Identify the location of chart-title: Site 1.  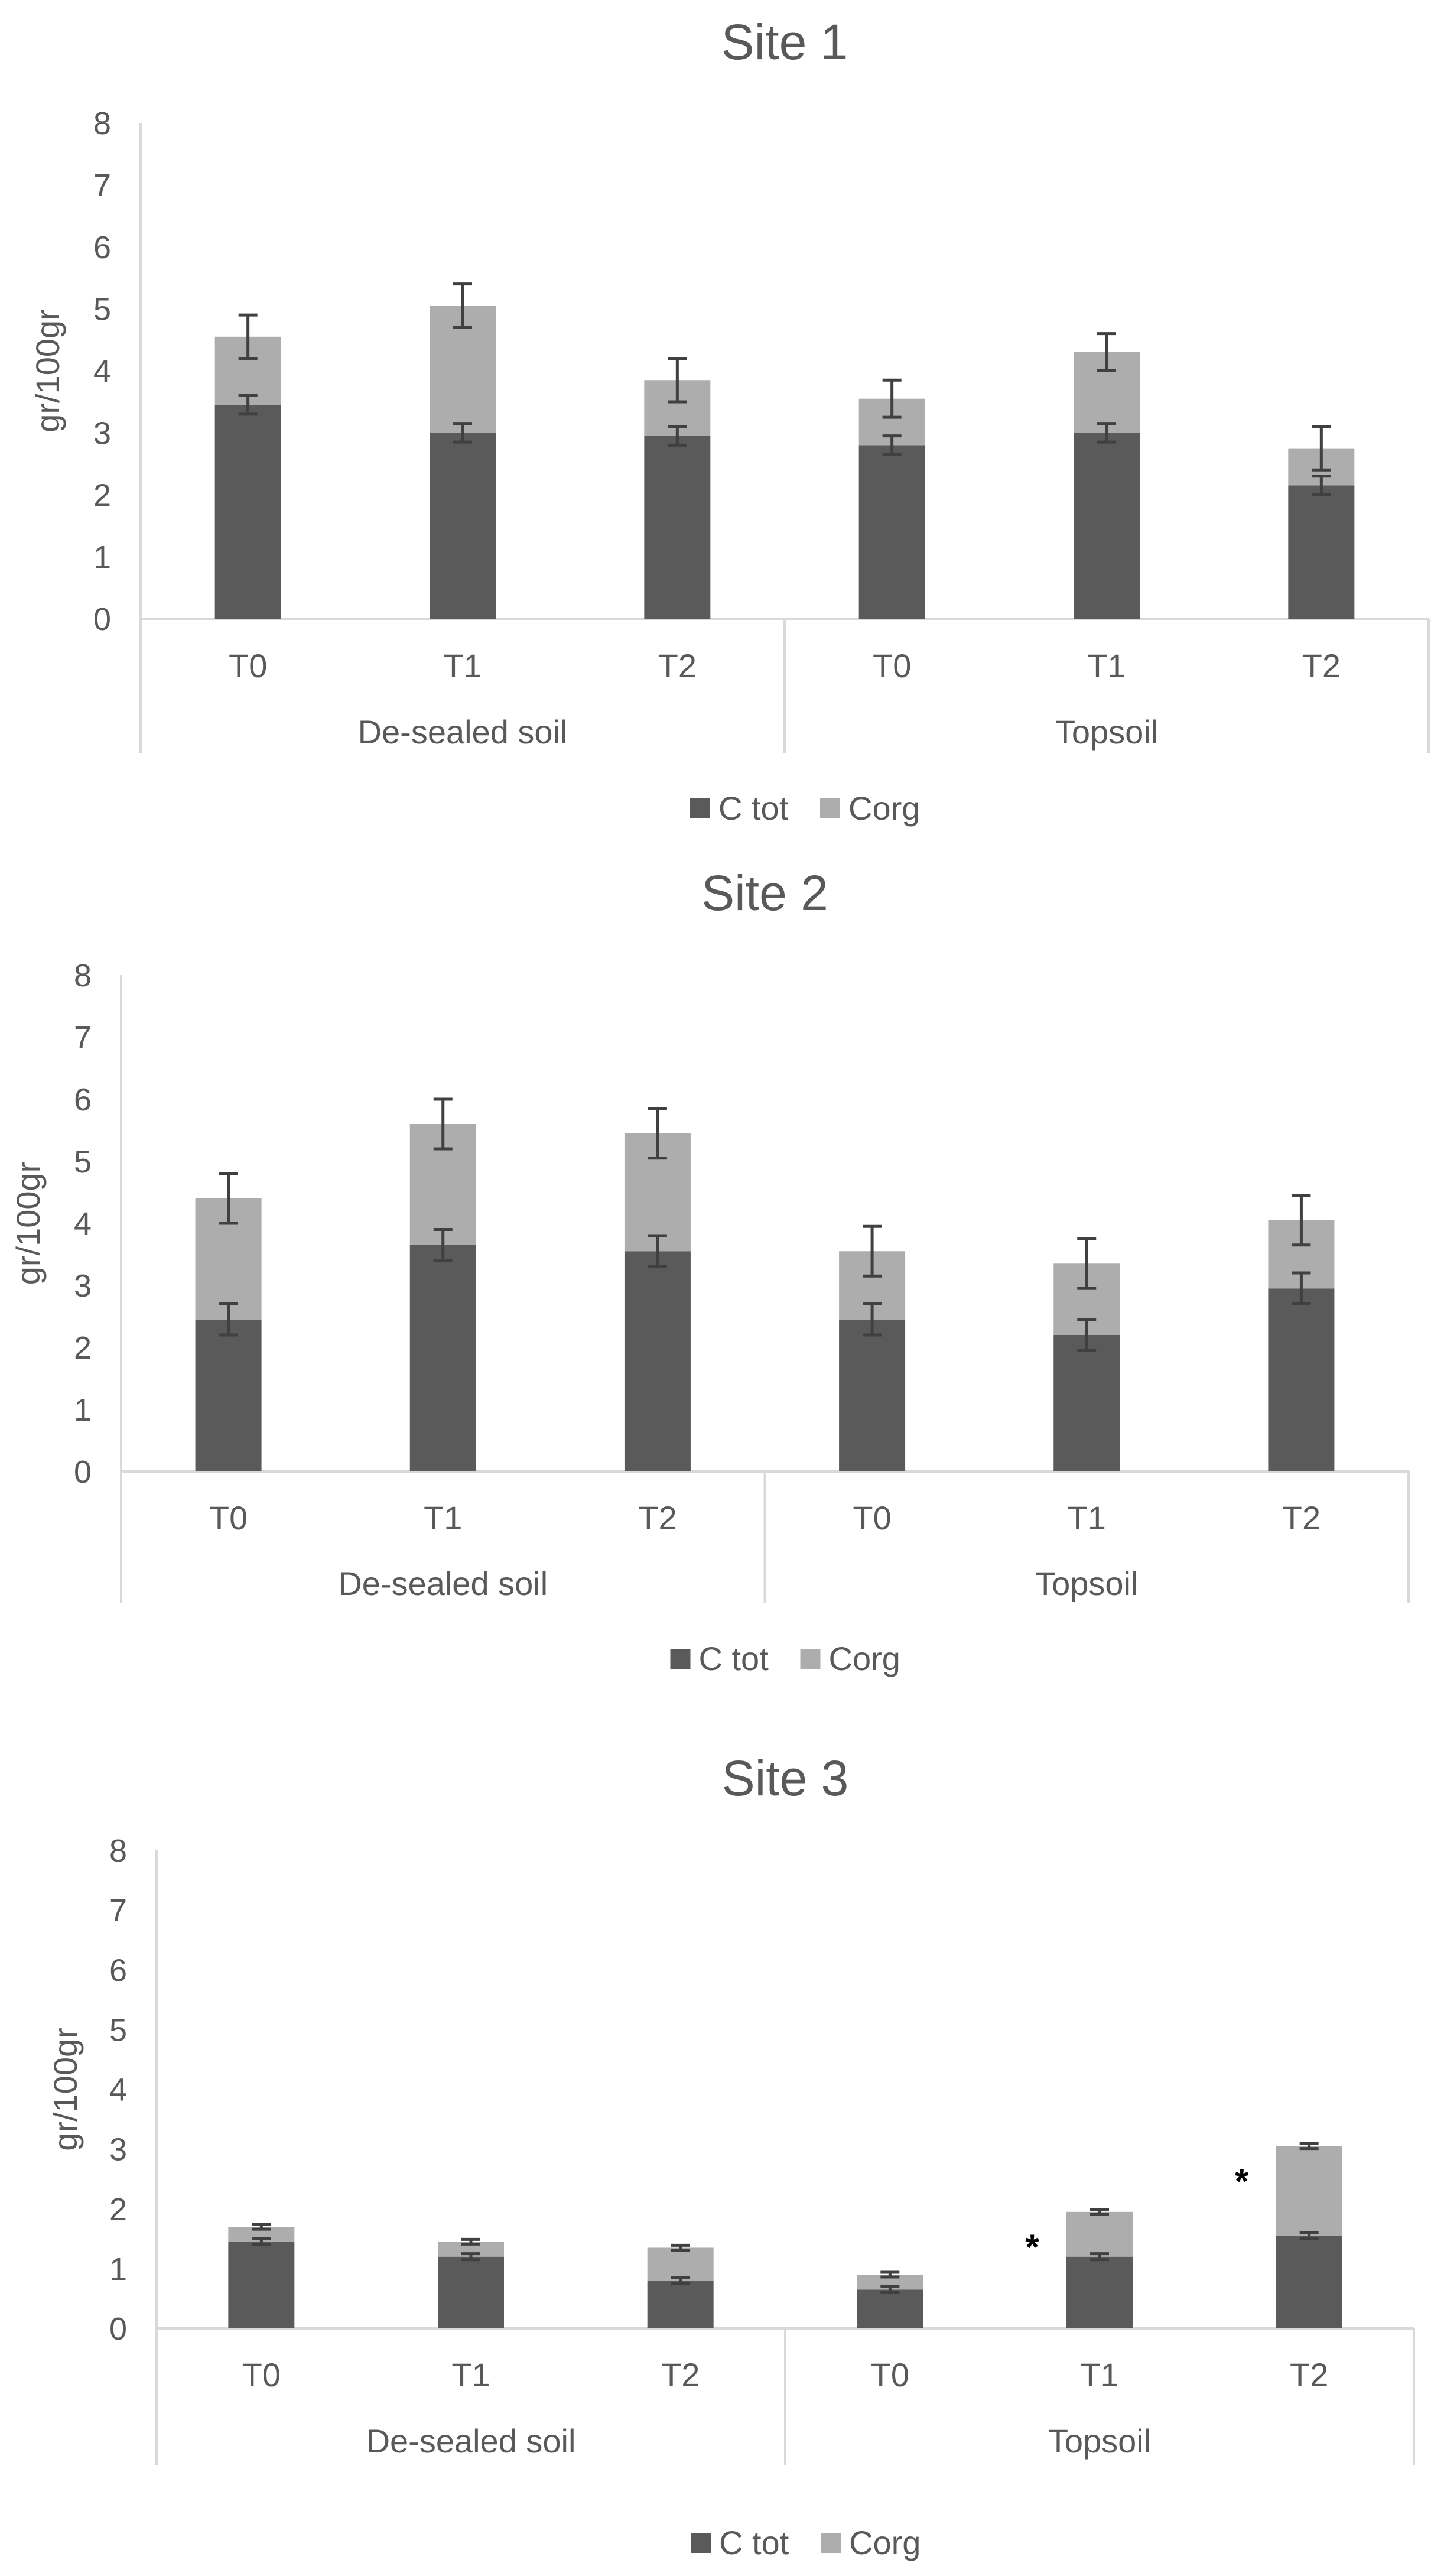
(784, 42).